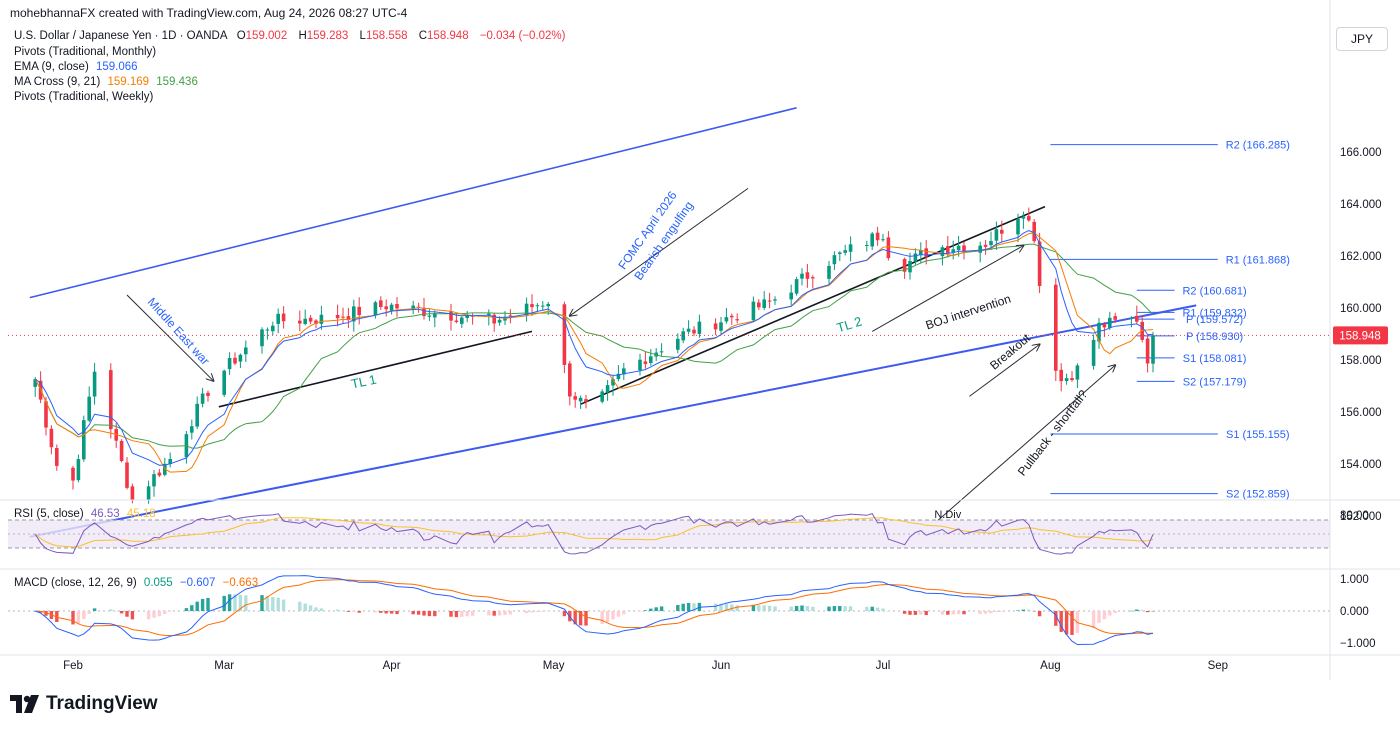 Image resolution: width=1400 pixels, height=730 pixels. I want to click on pivots-monthly-legend: Pivots (Traditional, Monthly), so click(85, 52).